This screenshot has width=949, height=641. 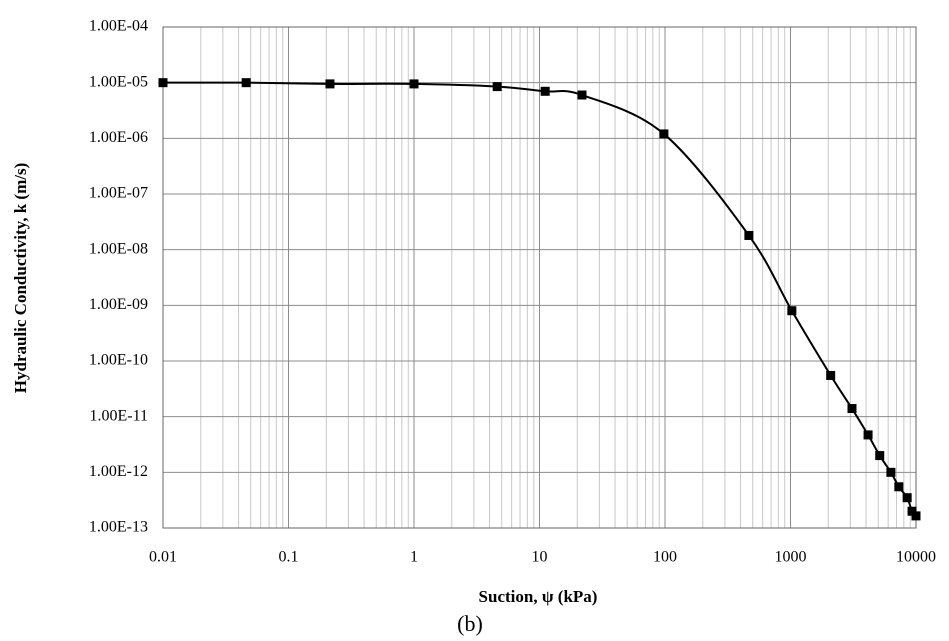 What do you see at coordinates (118, 471) in the screenshot?
I see `y-tick-label: 1.00E-12` at bounding box center [118, 471].